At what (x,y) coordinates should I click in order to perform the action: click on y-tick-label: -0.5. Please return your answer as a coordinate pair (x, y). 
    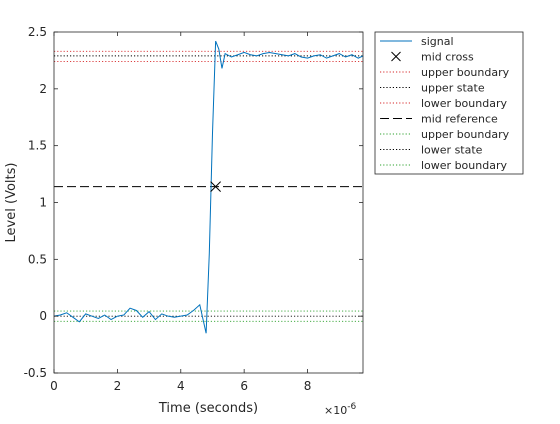
    Looking at the image, I should click on (35, 373).